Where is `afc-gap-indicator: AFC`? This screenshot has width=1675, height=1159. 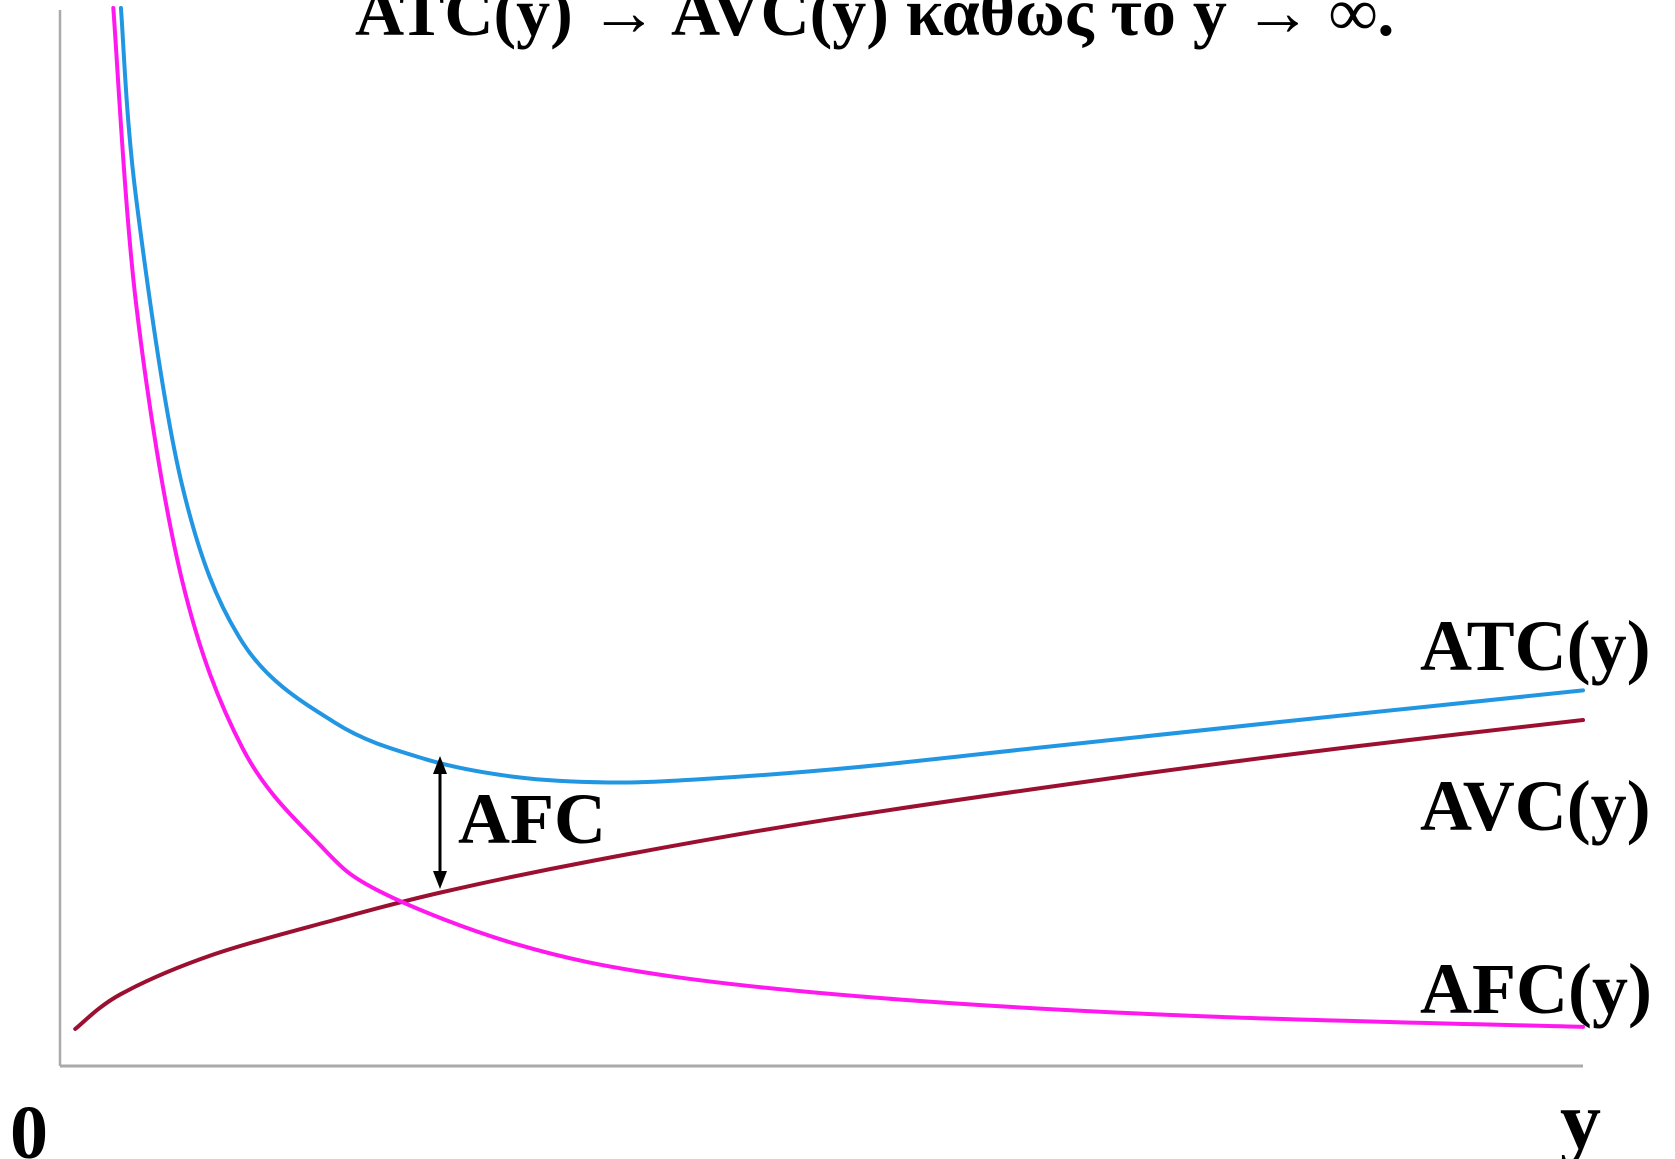 afc-gap-indicator: AFC is located at coordinates (519, 822).